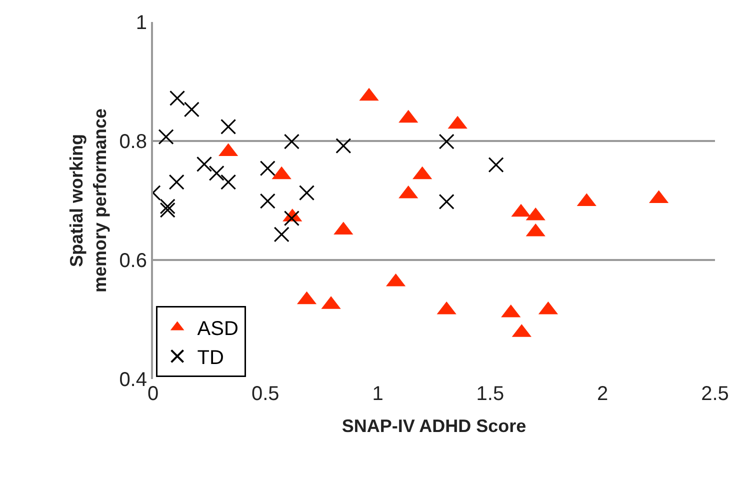 This screenshot has width=747, height=479. Describe the element at coordinates (133, 261) in the screenshot. I see `y-tick-label: 0.6` at that location.